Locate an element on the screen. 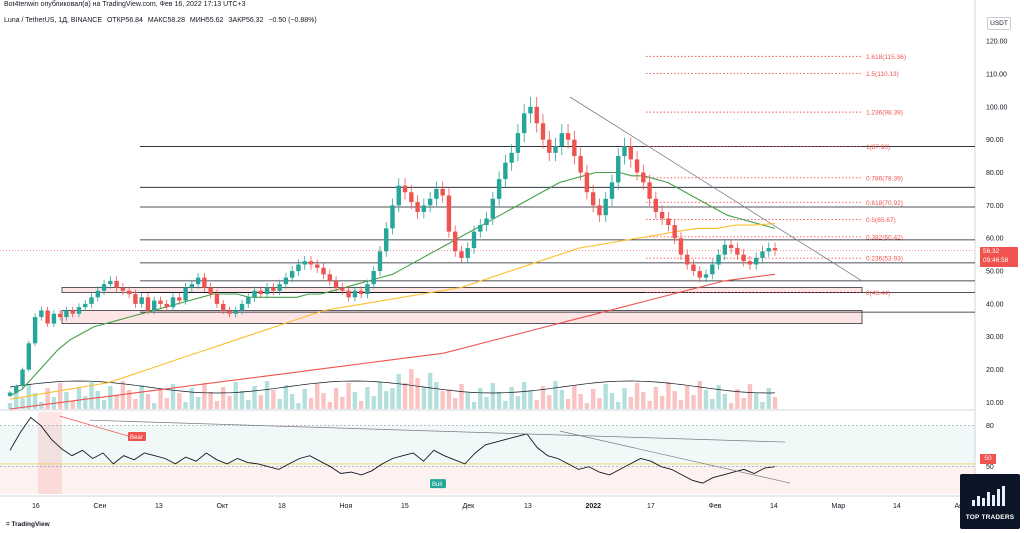  support-zone is located at coordinates (462, 290).